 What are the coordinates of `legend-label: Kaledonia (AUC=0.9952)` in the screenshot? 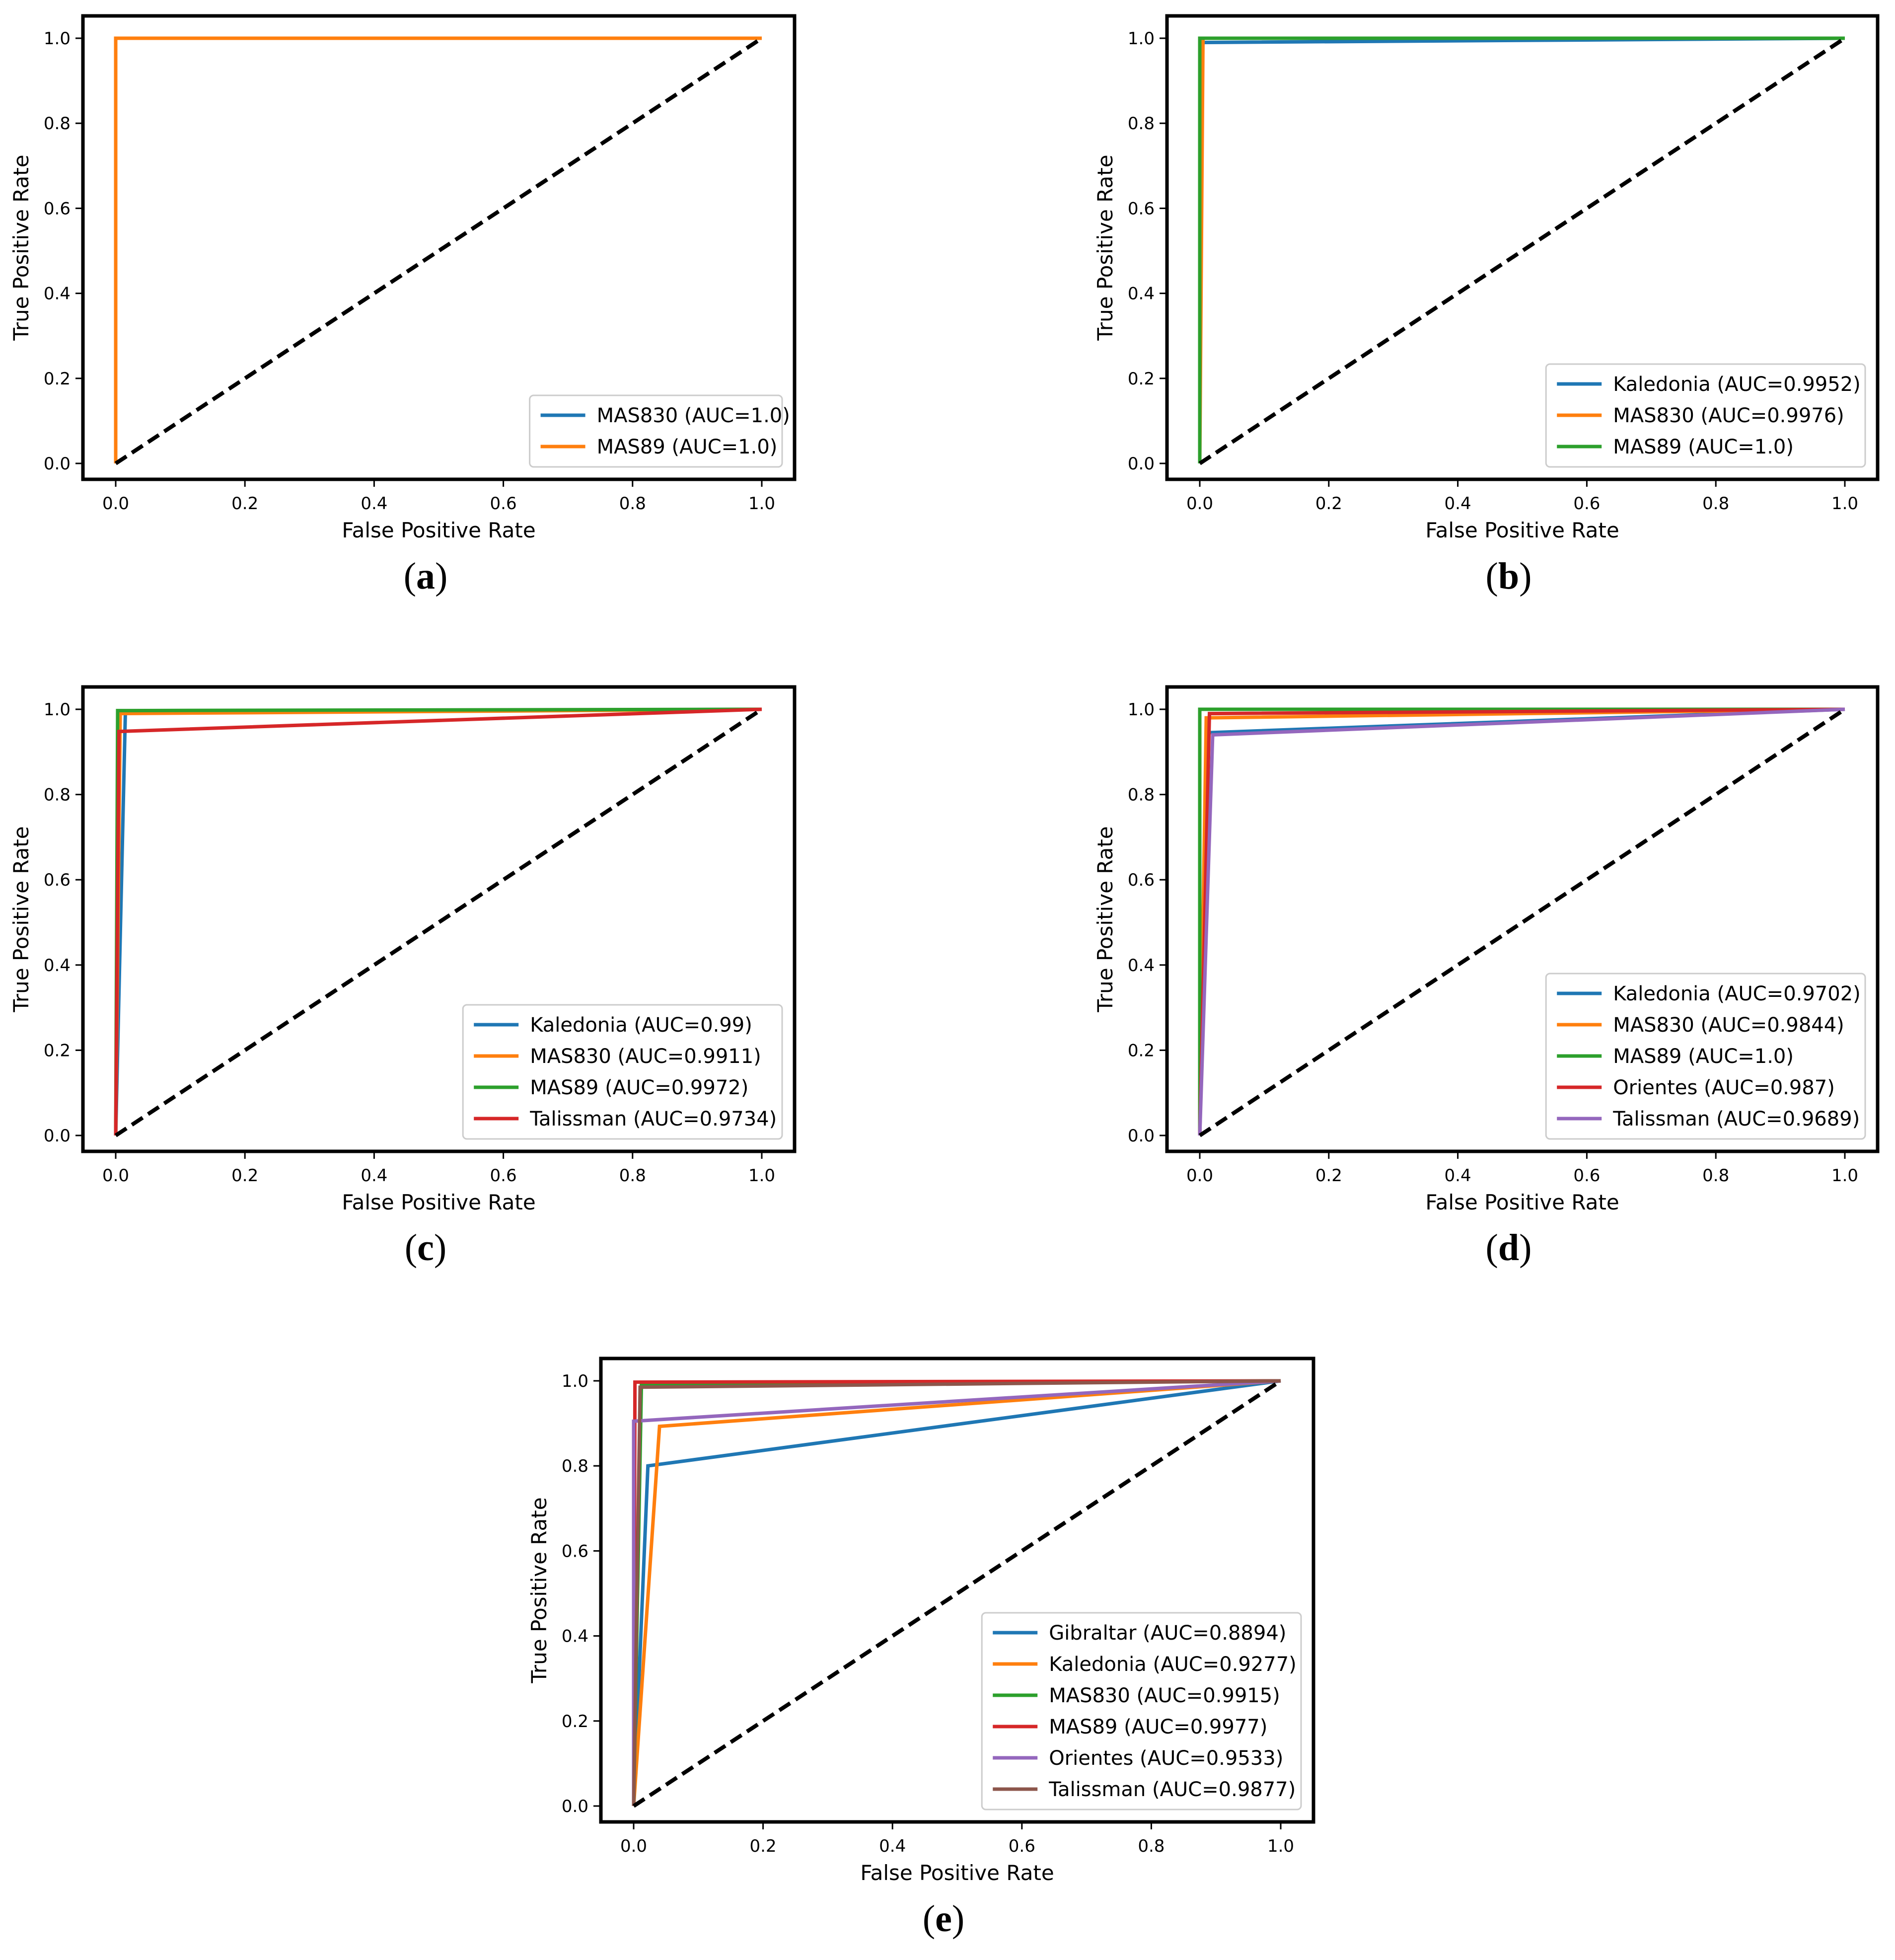 It's located at (1737, 384).